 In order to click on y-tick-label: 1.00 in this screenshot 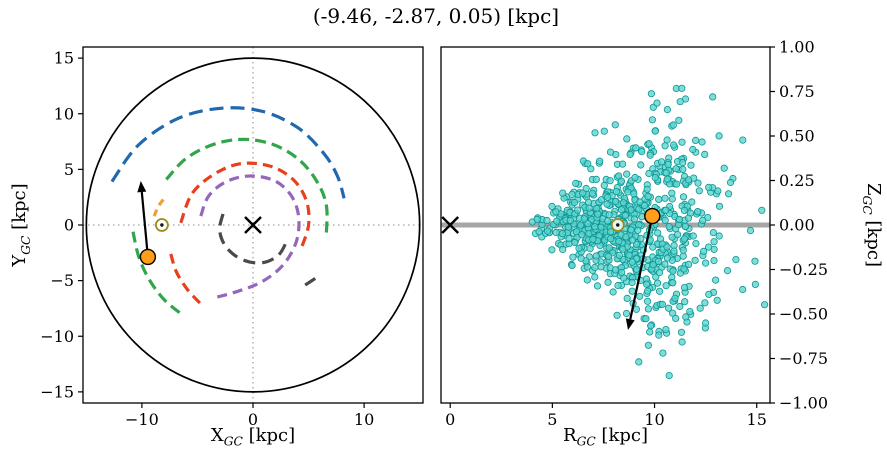, I will do `click(797, 47)`.